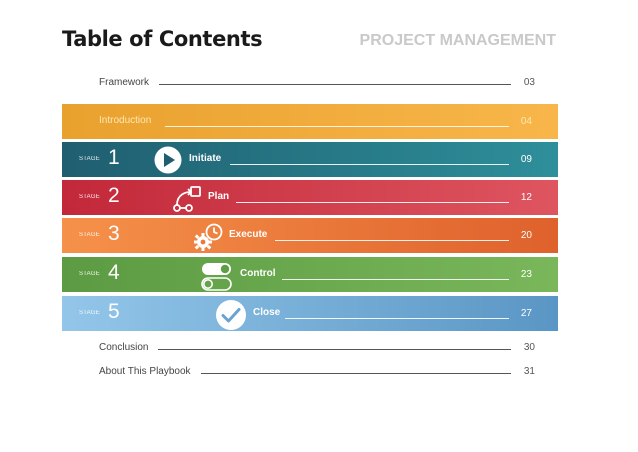 This screenshot has height=452, width=638. Describe the element at coordinates (125, 120) in the screenshot. I see `toc-item-label: Introduction` at that location.